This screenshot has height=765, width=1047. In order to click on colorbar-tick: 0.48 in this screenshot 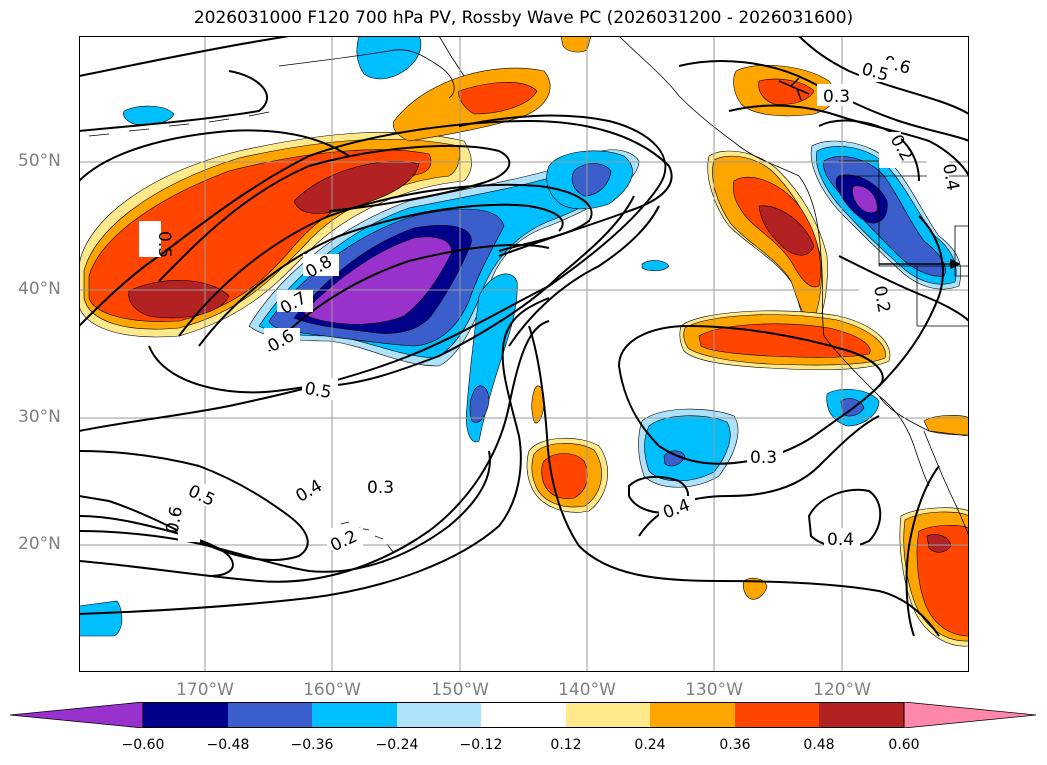, I will do `click(819, 745)`.